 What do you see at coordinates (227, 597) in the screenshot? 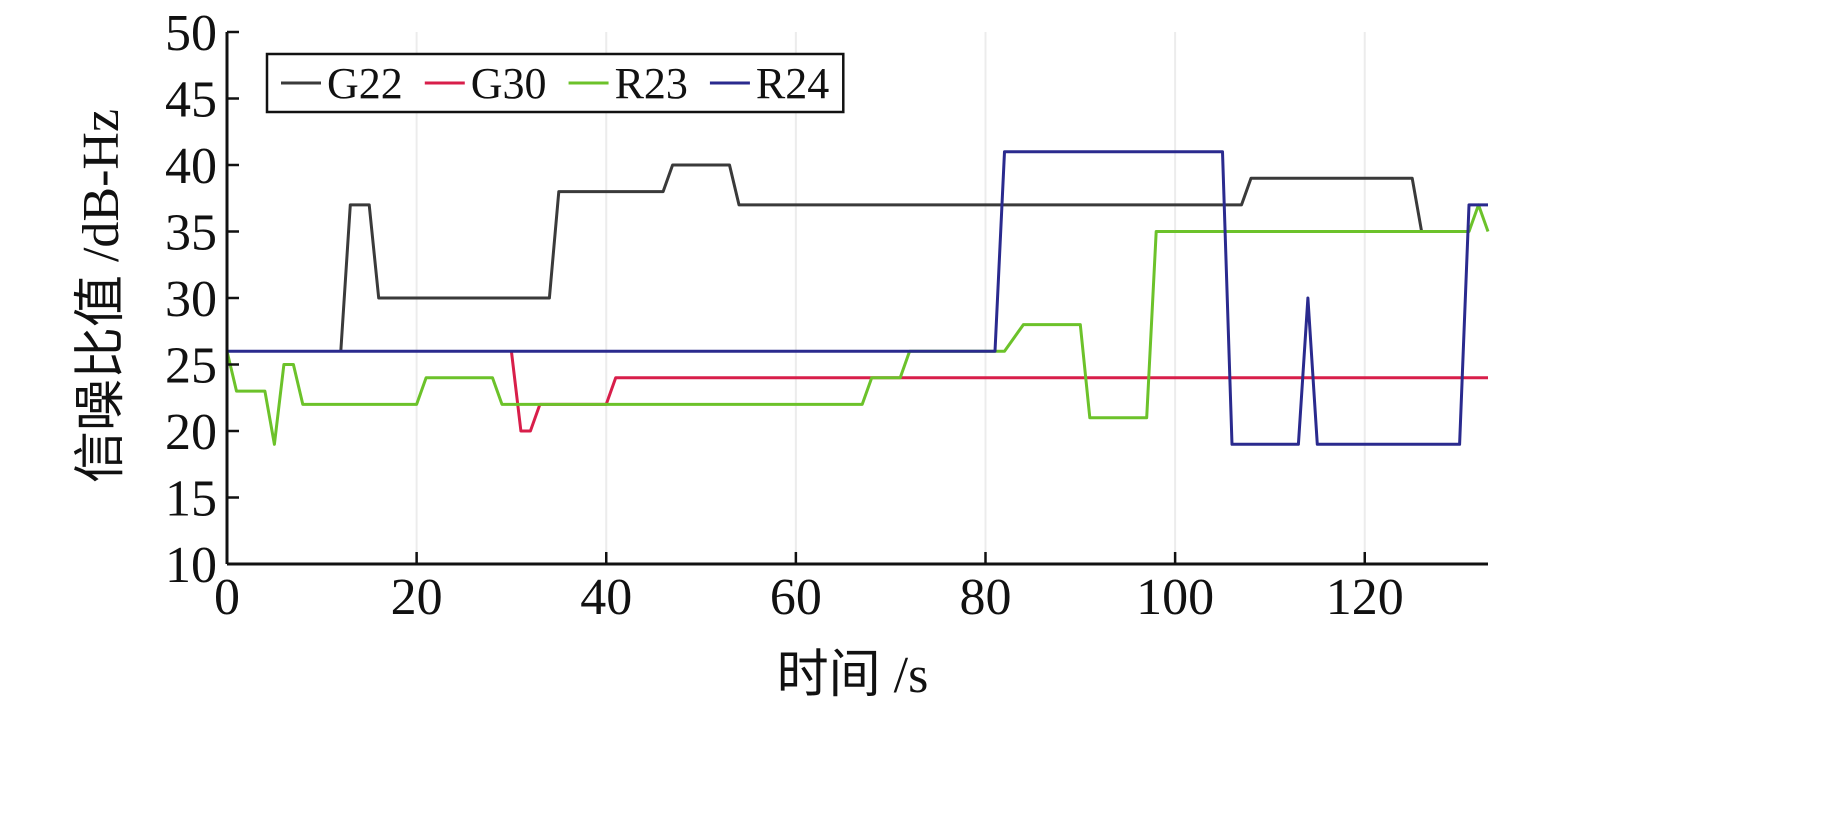
I see `x-tick-label: 0` at bounding box center [227, 597].